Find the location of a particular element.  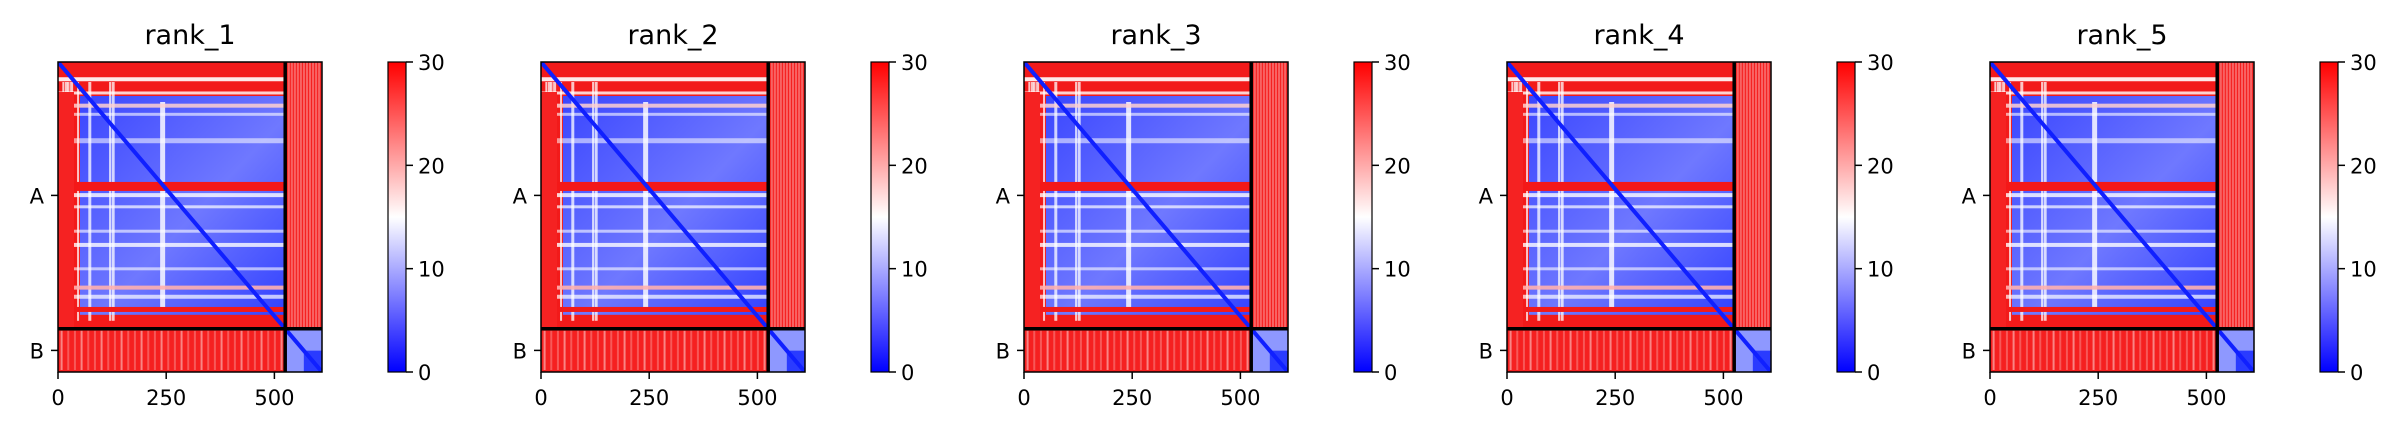

panel-title: rank_1 is located at coordinates (189, 35).